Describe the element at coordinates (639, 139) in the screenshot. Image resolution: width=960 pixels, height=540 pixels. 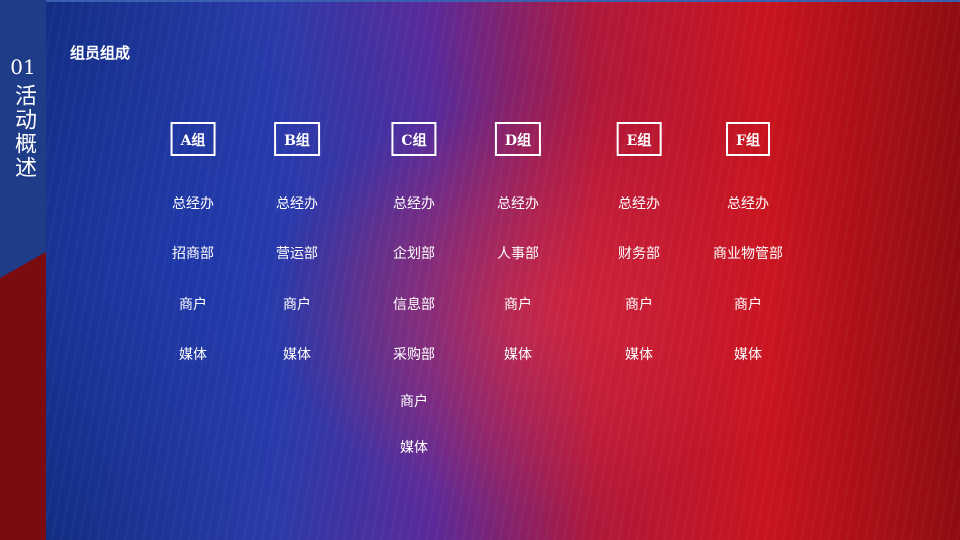
I see `group-label: E组` at that location.